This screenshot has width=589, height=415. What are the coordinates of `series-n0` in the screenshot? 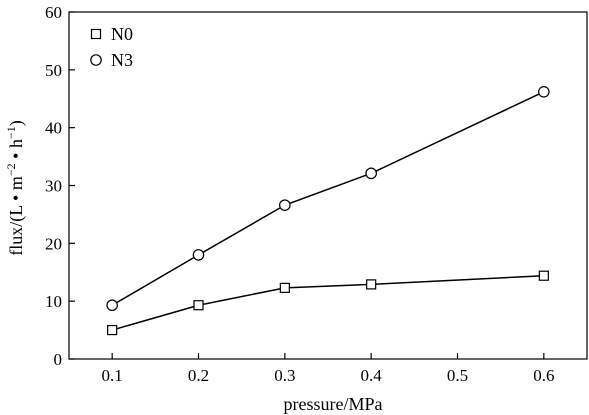 It's located at (328, 303).